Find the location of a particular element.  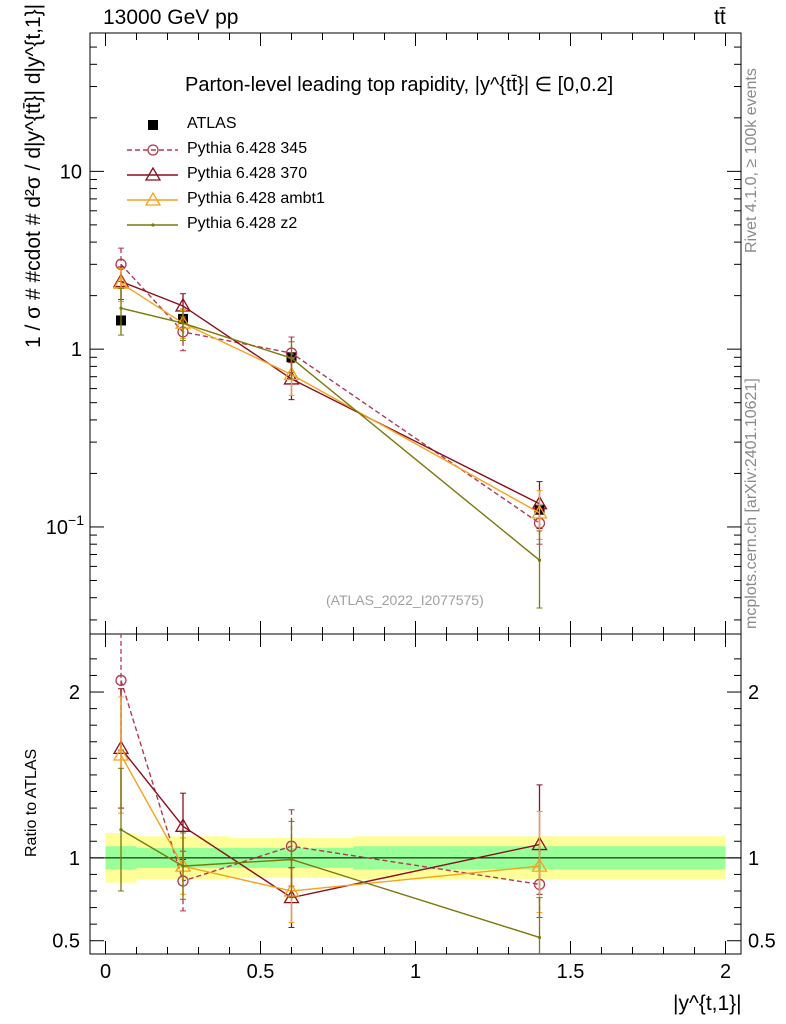

x-tick-label: 1 is located at coordinates (415, 972).